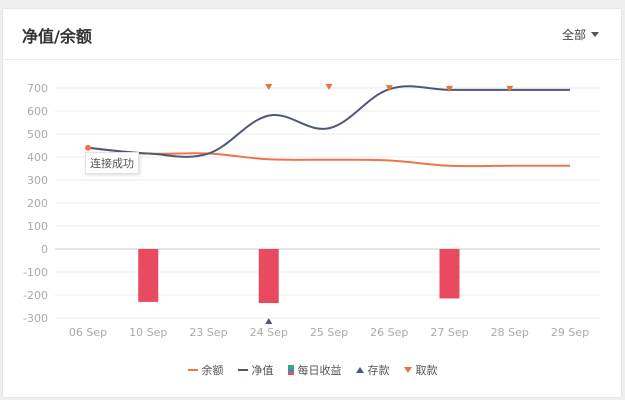  I want to click on x-tick-label: 29 Sep, so click(570, 332).